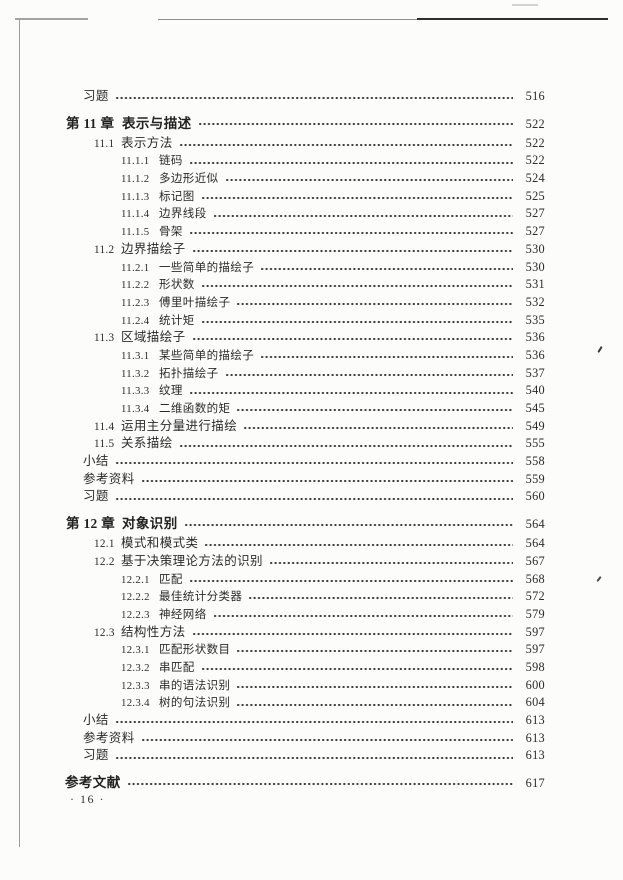 This screenshot has height=880, width=623. I want to click on toc-entry-number: 11.2.4, so click(135, 320).